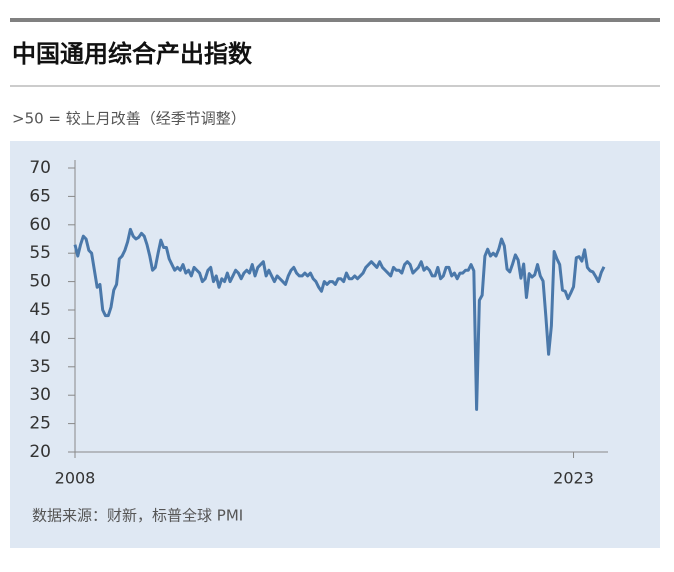  I want to click on subtitle: >50 = 较上月改善（经季节调整）, so click(129, 119).